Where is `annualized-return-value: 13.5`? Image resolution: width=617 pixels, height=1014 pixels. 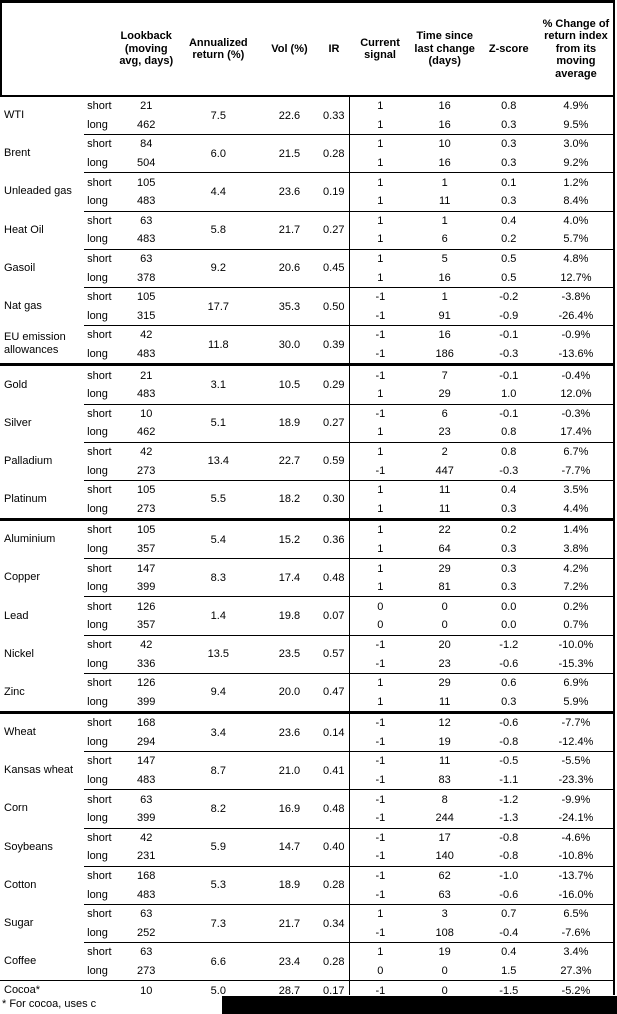 annualized-return-value: 13.5 is located at coordinates (218, 654).